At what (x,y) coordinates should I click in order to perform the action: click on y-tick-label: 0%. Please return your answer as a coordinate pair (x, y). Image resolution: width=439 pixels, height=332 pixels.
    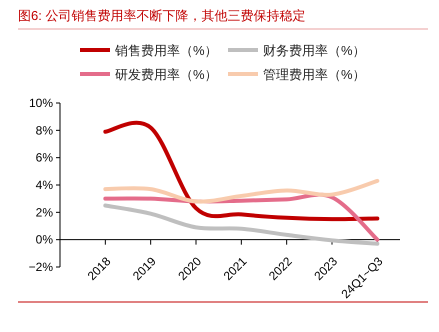
    Looking at the image, I should click on (45, 239).